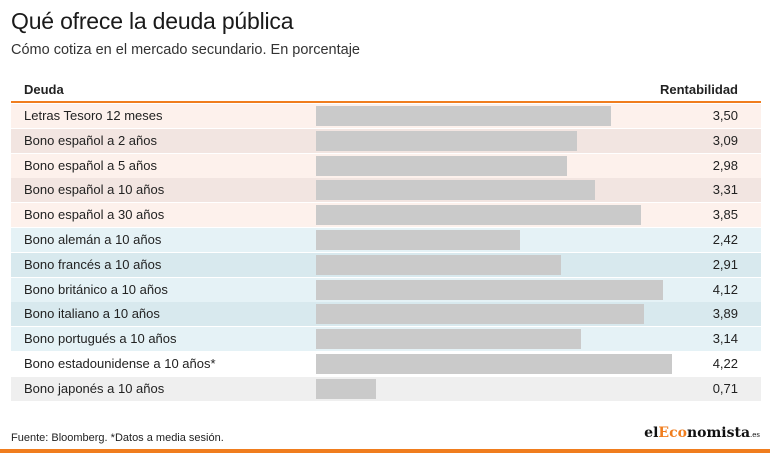 The image size is (770, 463). I want to click on logo-tld: .es, so click(755, 435).